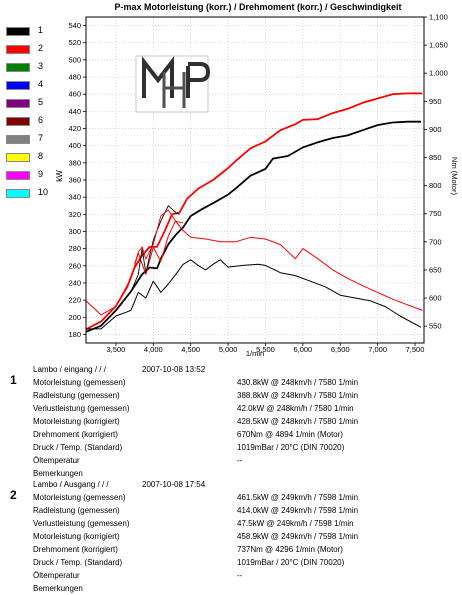  What do you see at coordinates (28, 159) in the screenshot?
I see `legend-item: 8` at bounding box center [28, 159].